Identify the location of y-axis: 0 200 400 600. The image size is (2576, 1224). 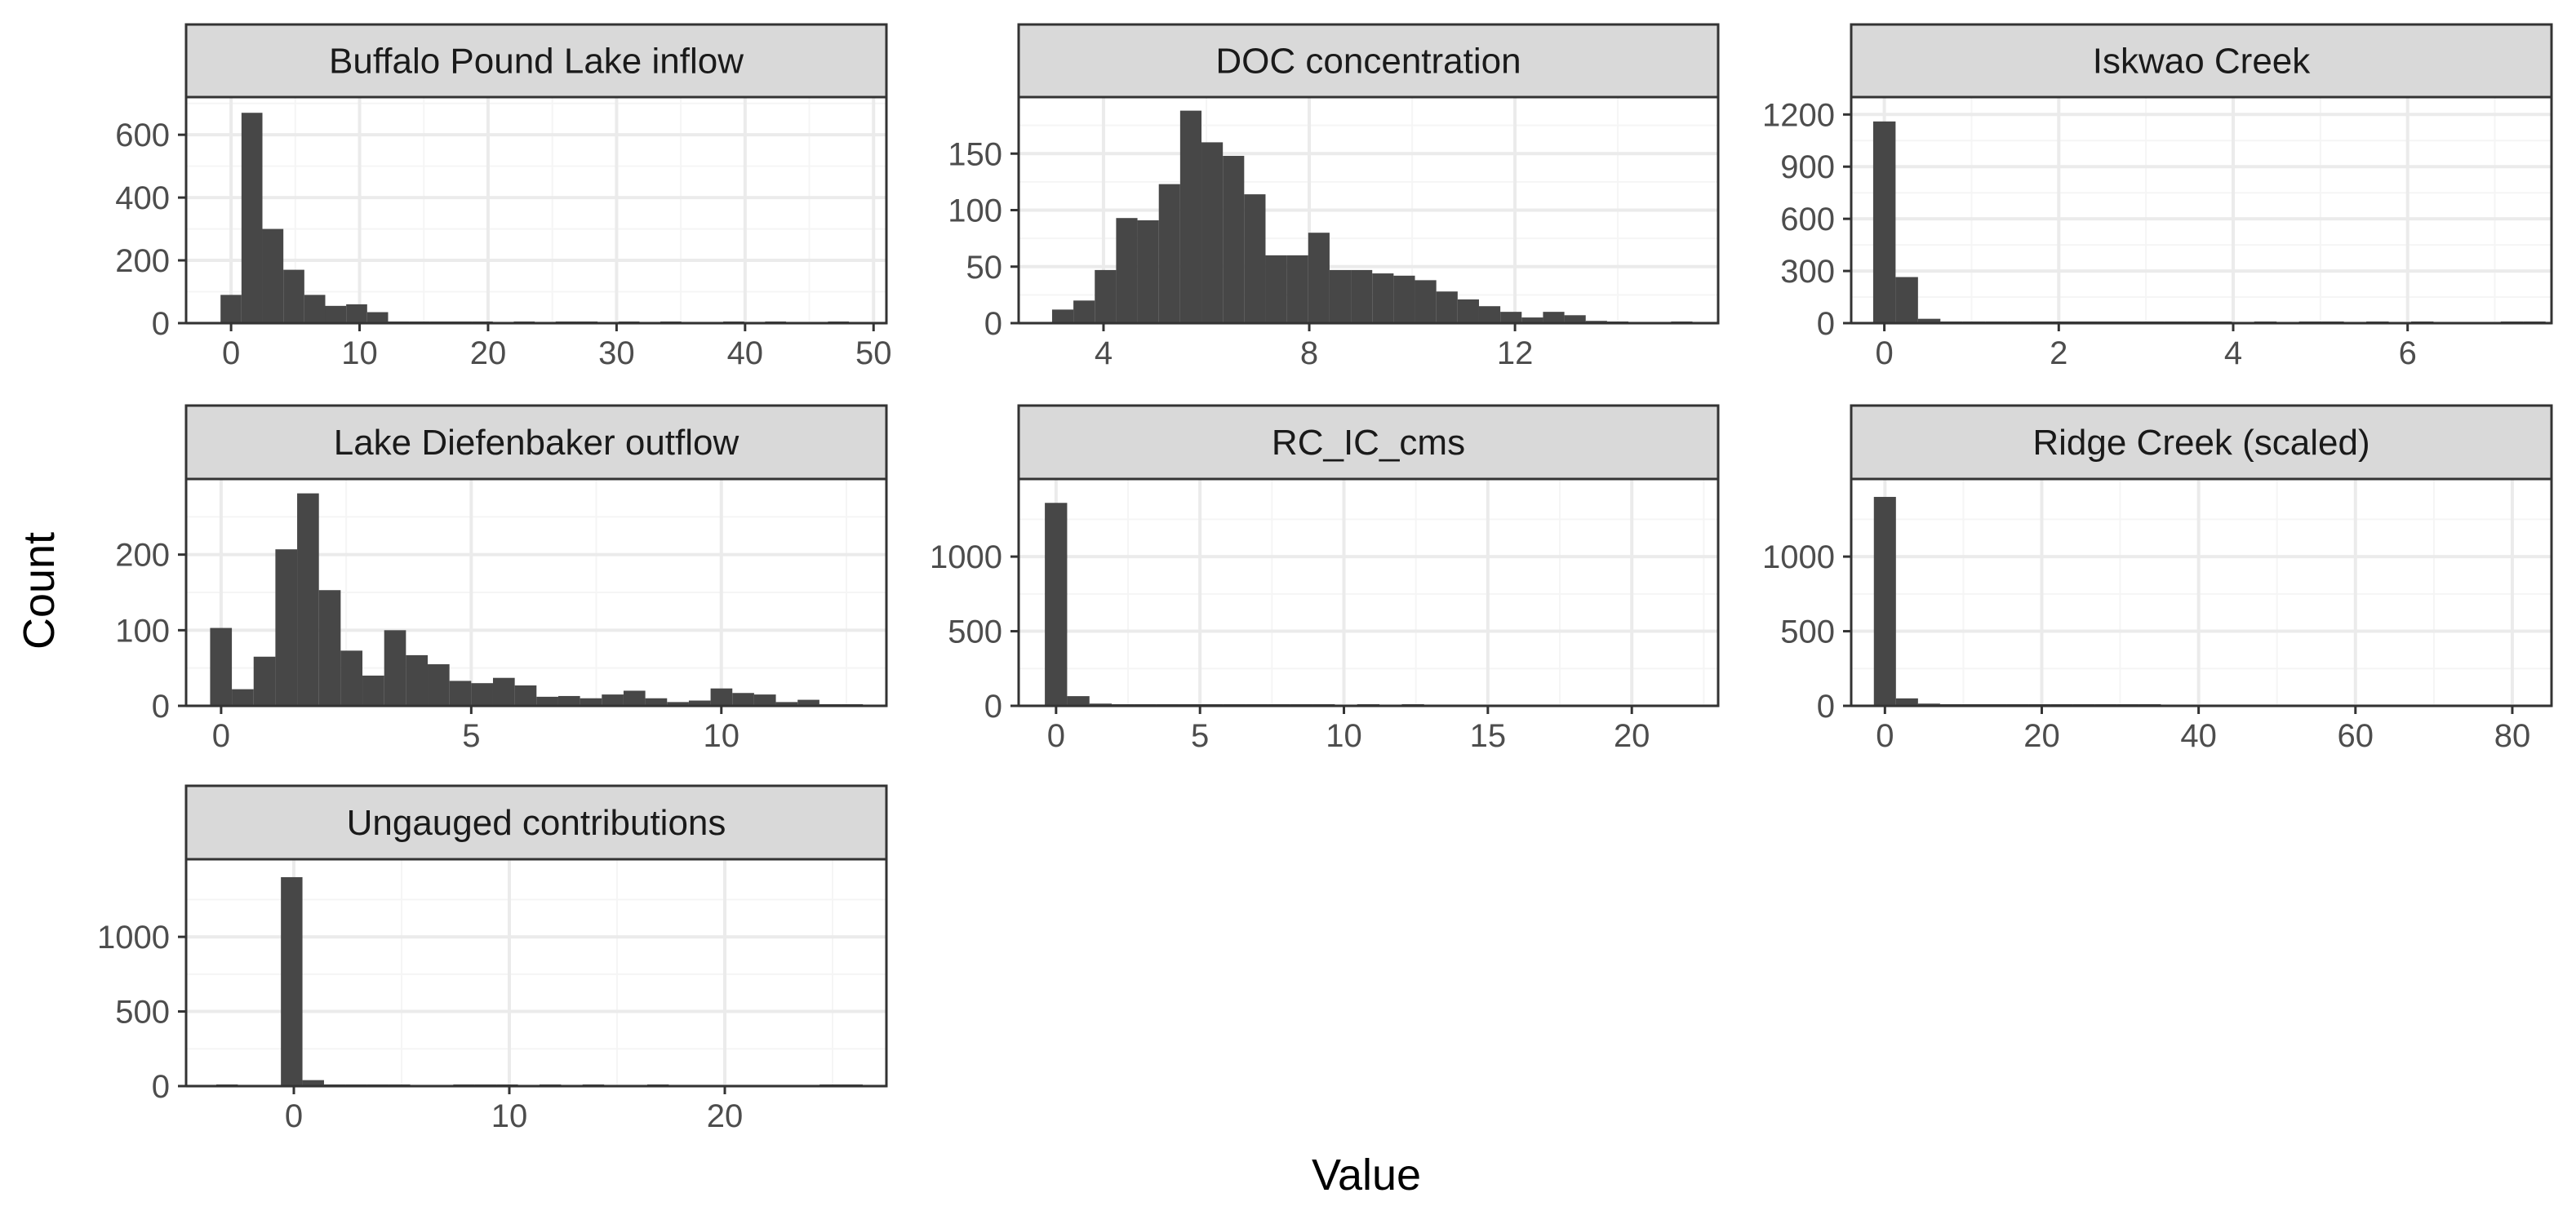
(150, 230).